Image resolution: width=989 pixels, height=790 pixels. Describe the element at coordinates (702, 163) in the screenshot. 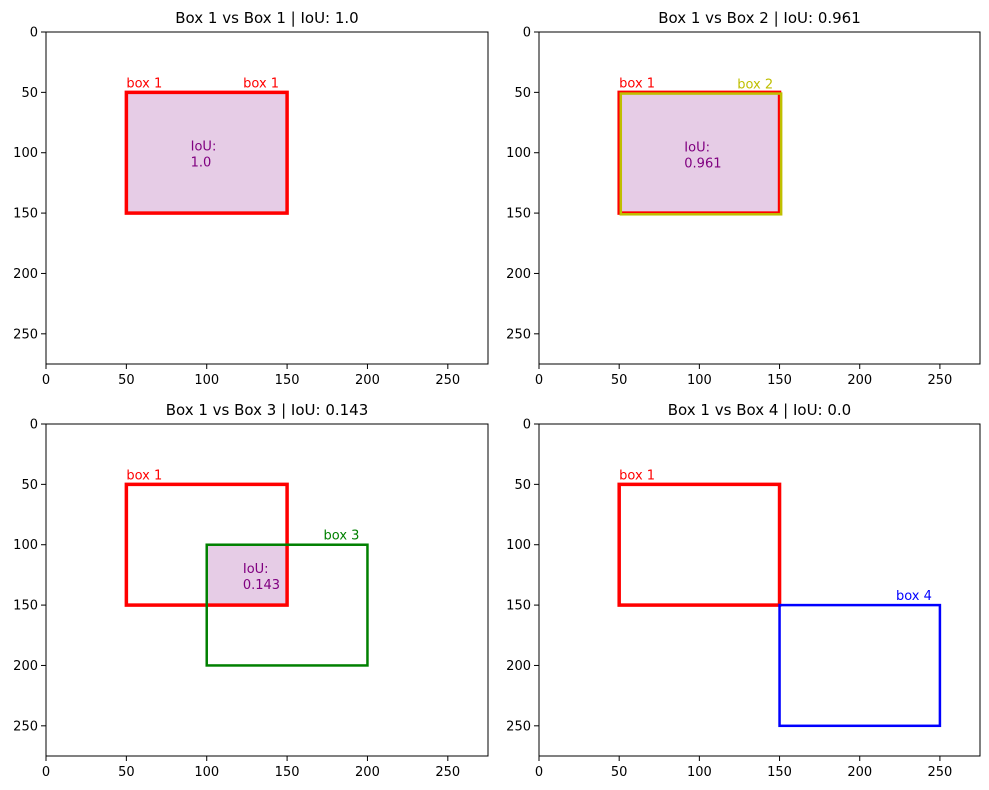

I see `iou-value: 0.961` at that location.